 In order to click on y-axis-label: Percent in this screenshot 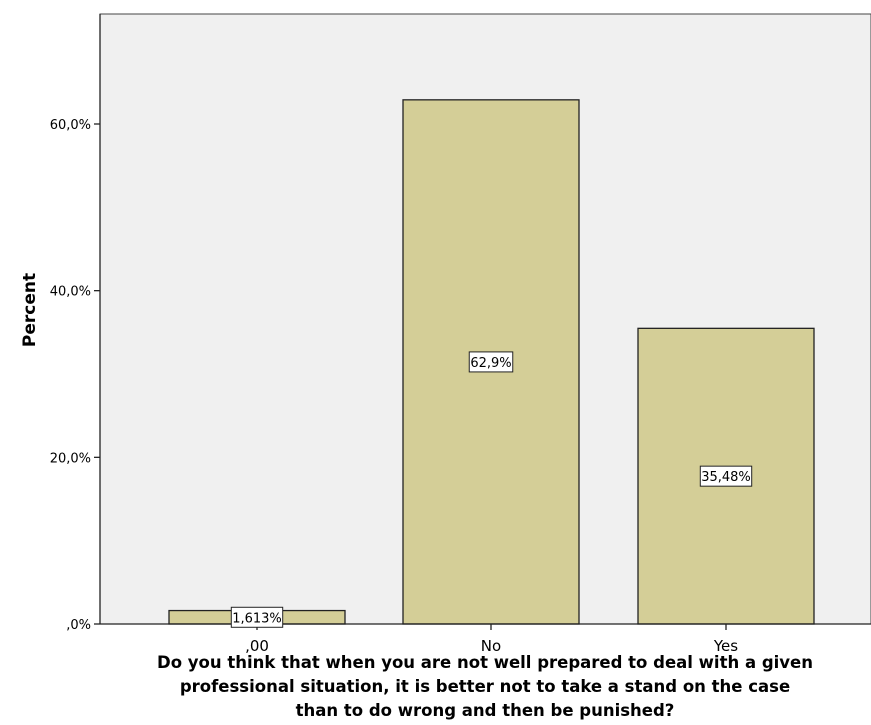, I will do `click(30, 310)`.